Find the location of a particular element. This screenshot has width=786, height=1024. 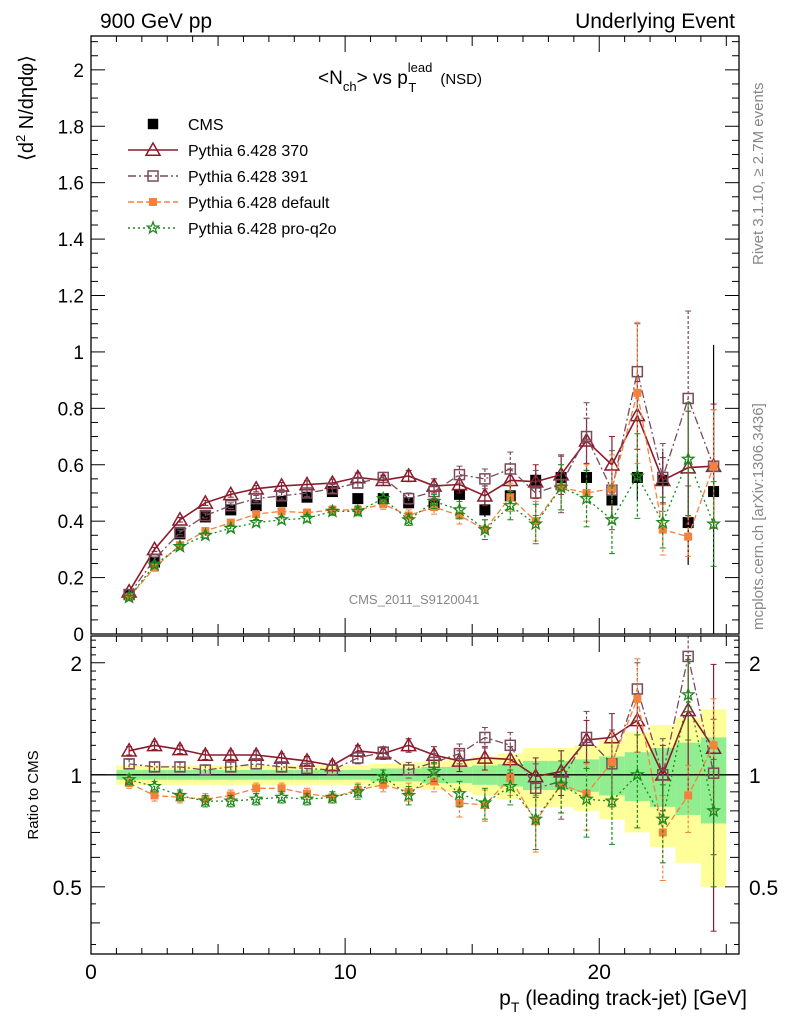

y-axis-label: ⟨d2 N/dηdφ⟩ is located at coordinates (25, 108).